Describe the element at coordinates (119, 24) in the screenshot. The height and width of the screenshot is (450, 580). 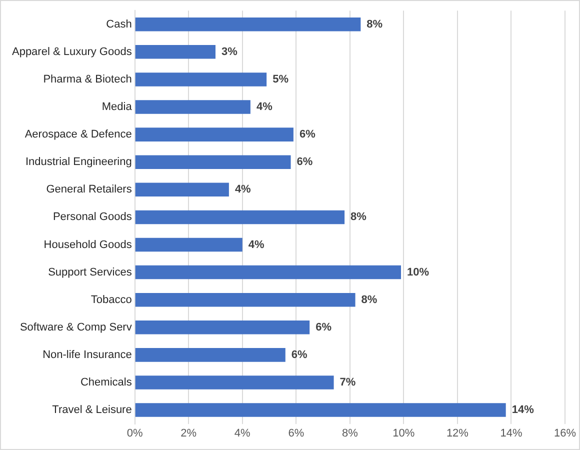
I see `y-tick-label: Cash` at that location.